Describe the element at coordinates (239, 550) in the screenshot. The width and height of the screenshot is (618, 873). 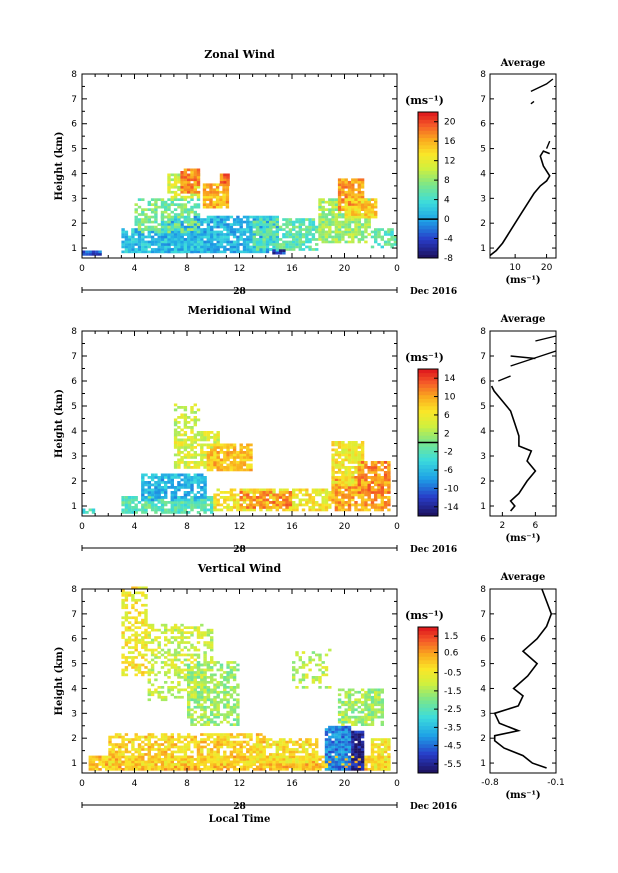
I see `date-day: 28` at that location.